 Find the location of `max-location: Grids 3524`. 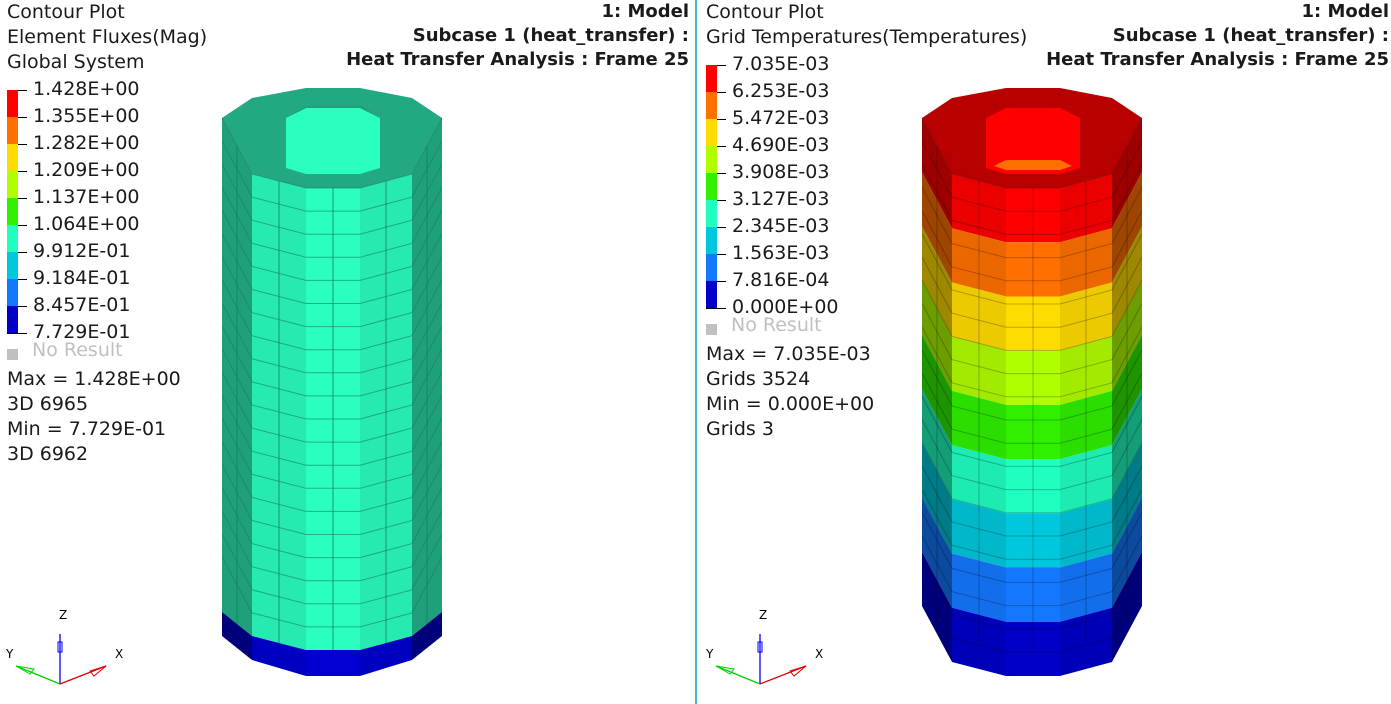

max-location: Grids 3524 is located at coordinates (758, 379).